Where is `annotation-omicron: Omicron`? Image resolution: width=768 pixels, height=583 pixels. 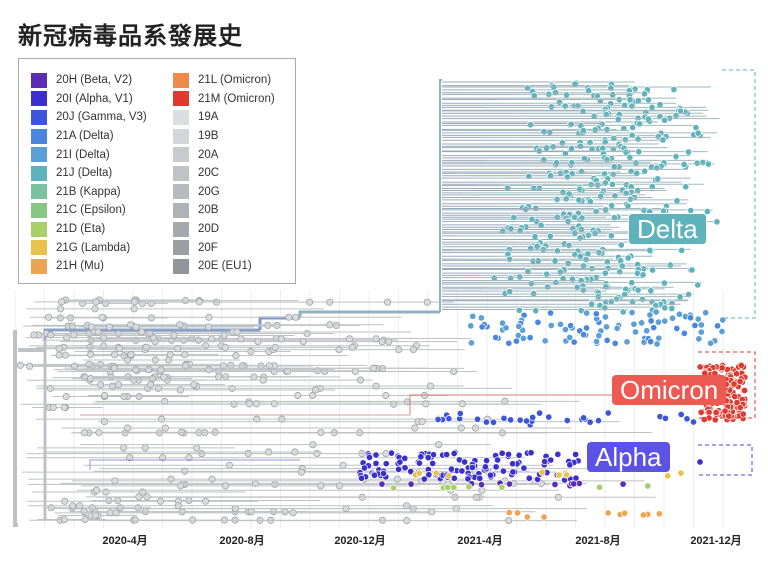 annotation-omicron: Omicron is located at coordinates (669, 390).